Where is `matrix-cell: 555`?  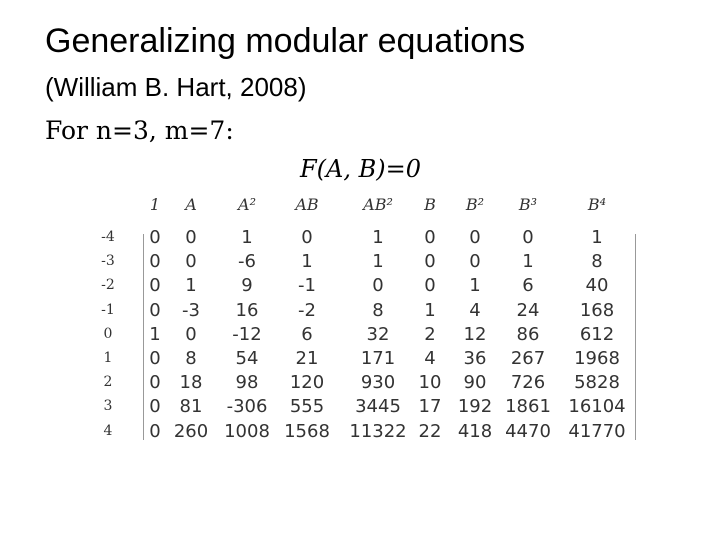 matrix-cell: 555 is located at coordinates (307, 407).